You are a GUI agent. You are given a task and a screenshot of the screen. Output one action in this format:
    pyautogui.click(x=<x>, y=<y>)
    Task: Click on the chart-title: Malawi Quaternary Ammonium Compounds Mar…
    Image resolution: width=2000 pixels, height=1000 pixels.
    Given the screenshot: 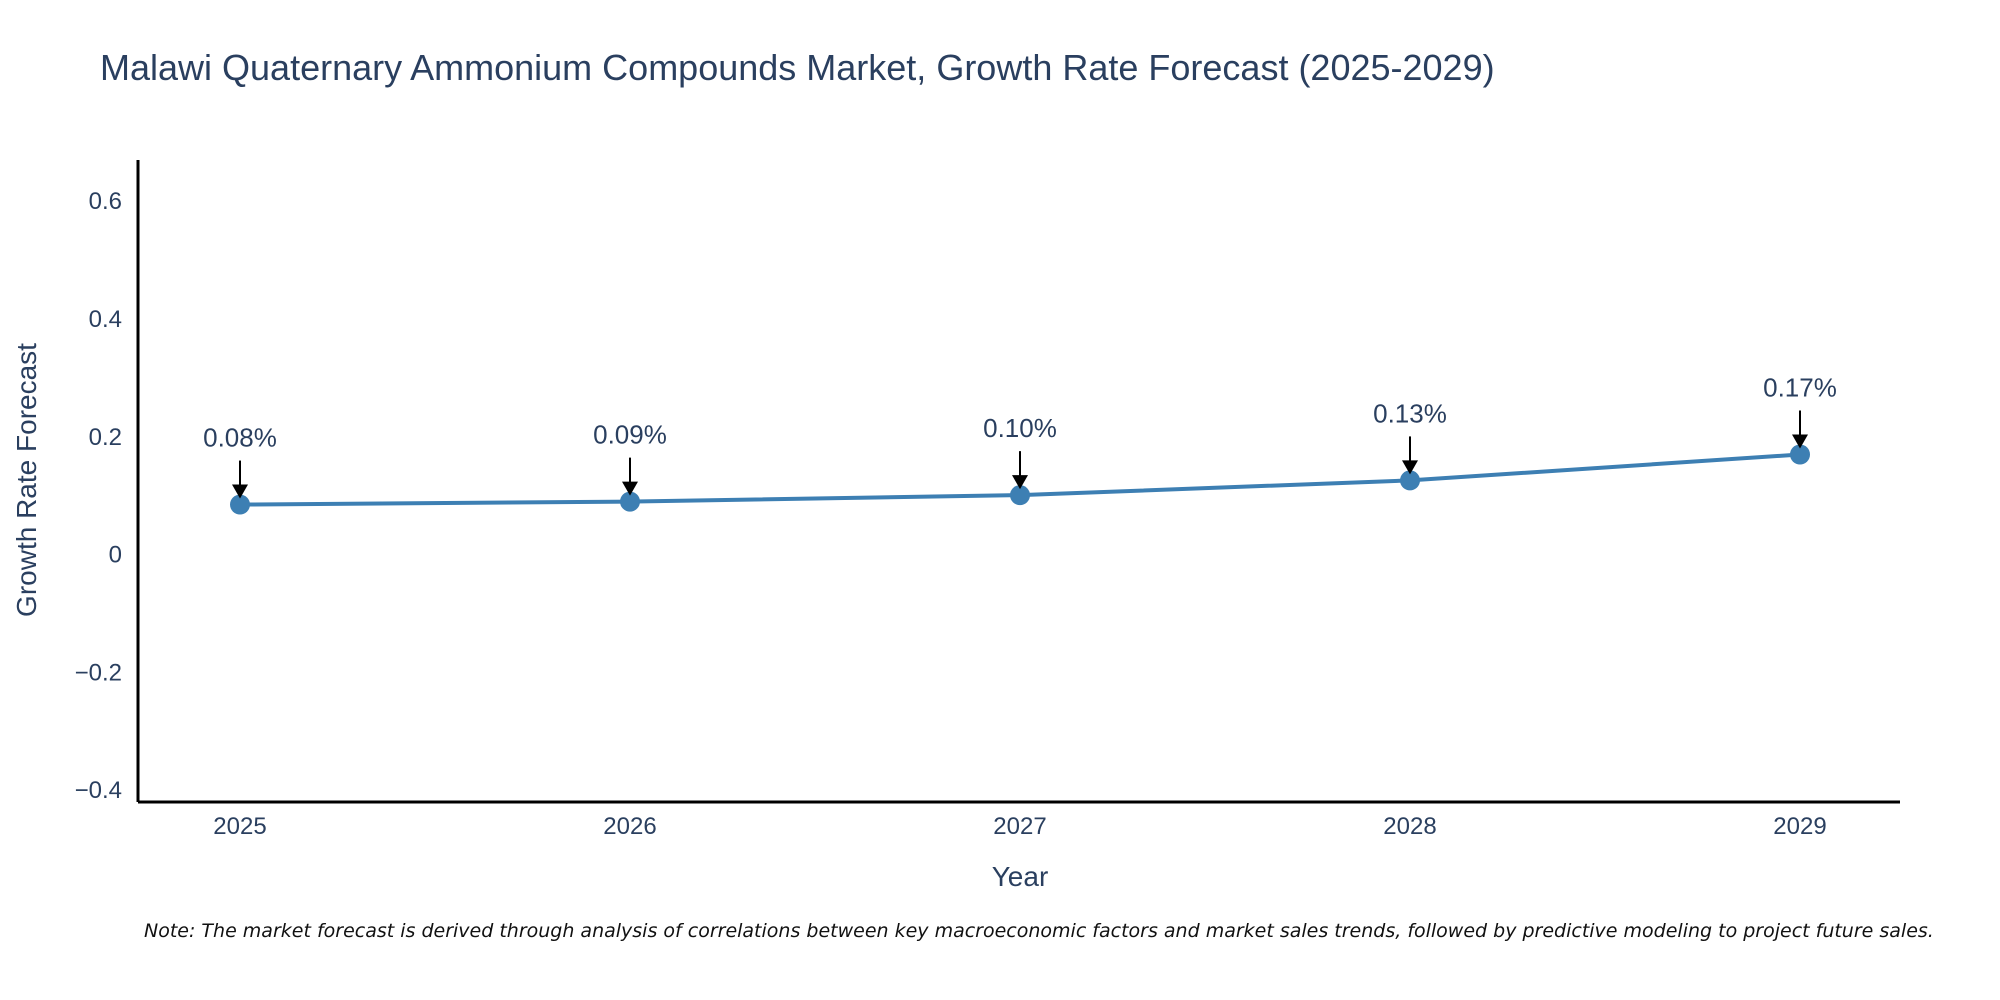 What is the action you would take?
    pyautogui.click(x=797, y=67)
    